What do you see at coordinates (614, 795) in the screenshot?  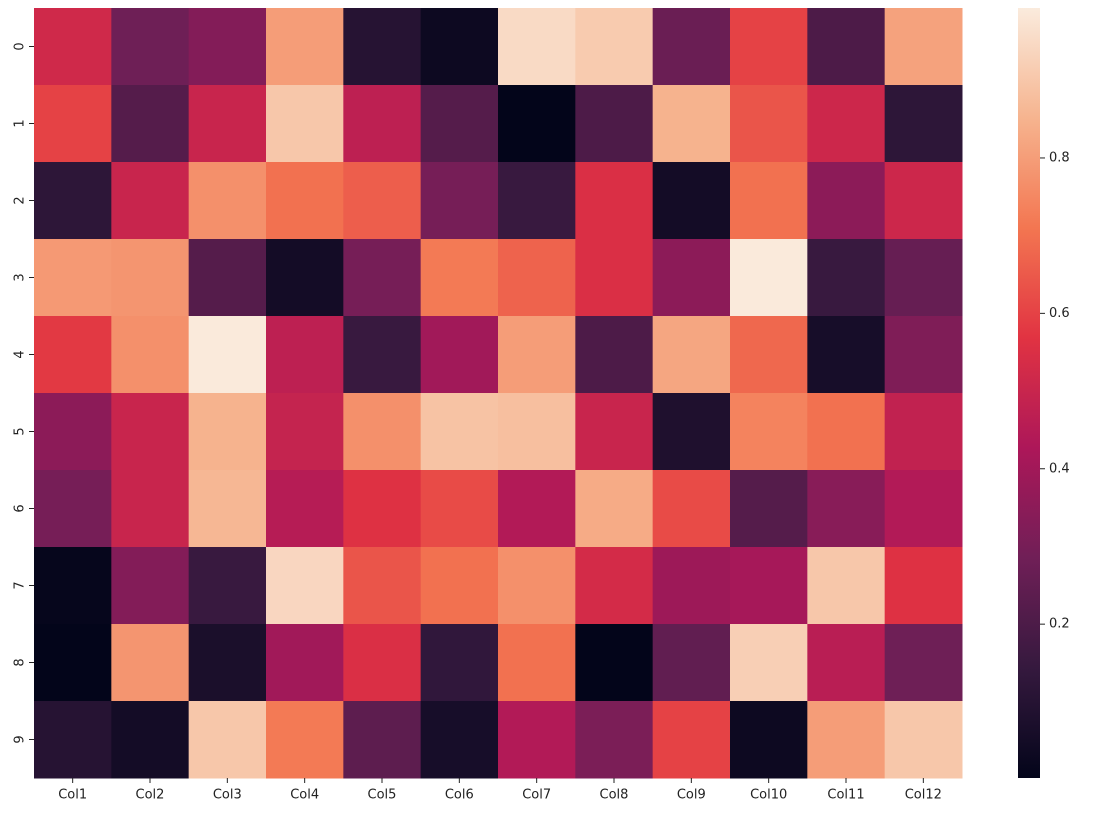 I see `x-tick-label: Col8` at bounding box center [614, 795].